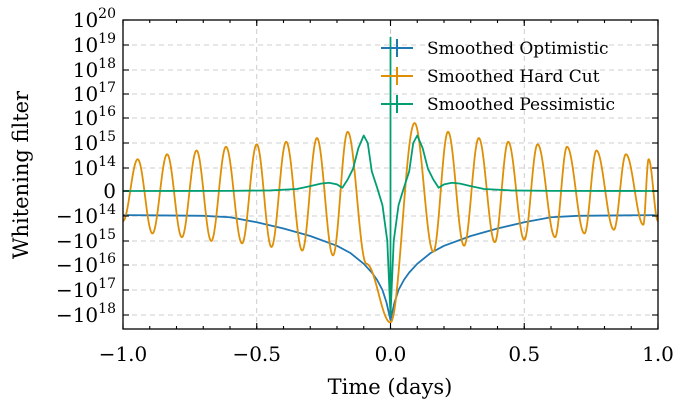 Image resolution: width=684 pixels, height=412 pixels. I want to click on legend-label: Smoothed Pessimistic, so click(521, 105).